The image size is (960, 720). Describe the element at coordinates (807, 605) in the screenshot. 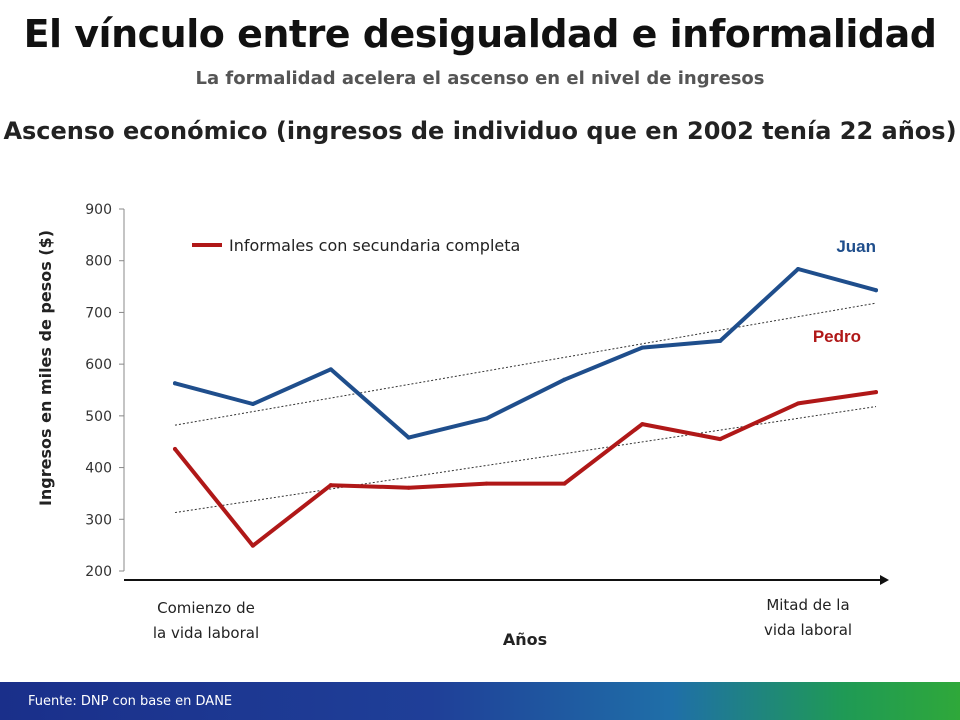

I see `x-end-label: Mitad de la` at that location.